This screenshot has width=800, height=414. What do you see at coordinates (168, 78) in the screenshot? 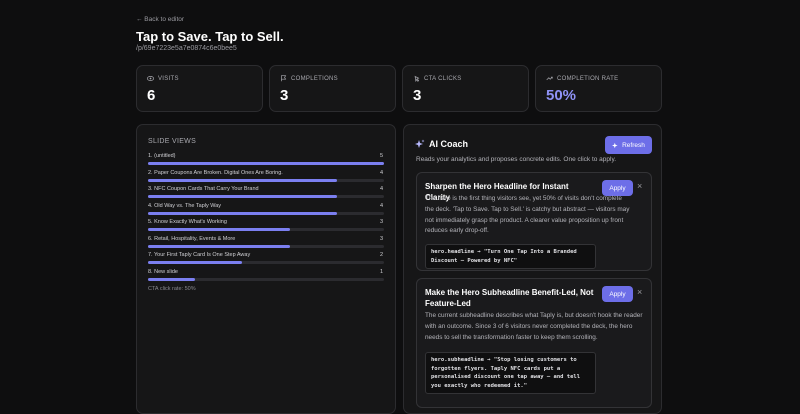
I see `stat-label: VISITS` at bounding box center [168, 78].